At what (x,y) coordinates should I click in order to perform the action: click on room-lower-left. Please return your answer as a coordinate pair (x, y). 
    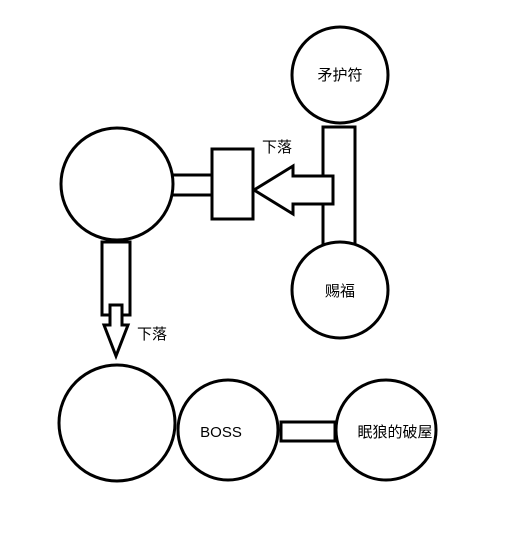
    Looking at the image, I should click on (117, 423).